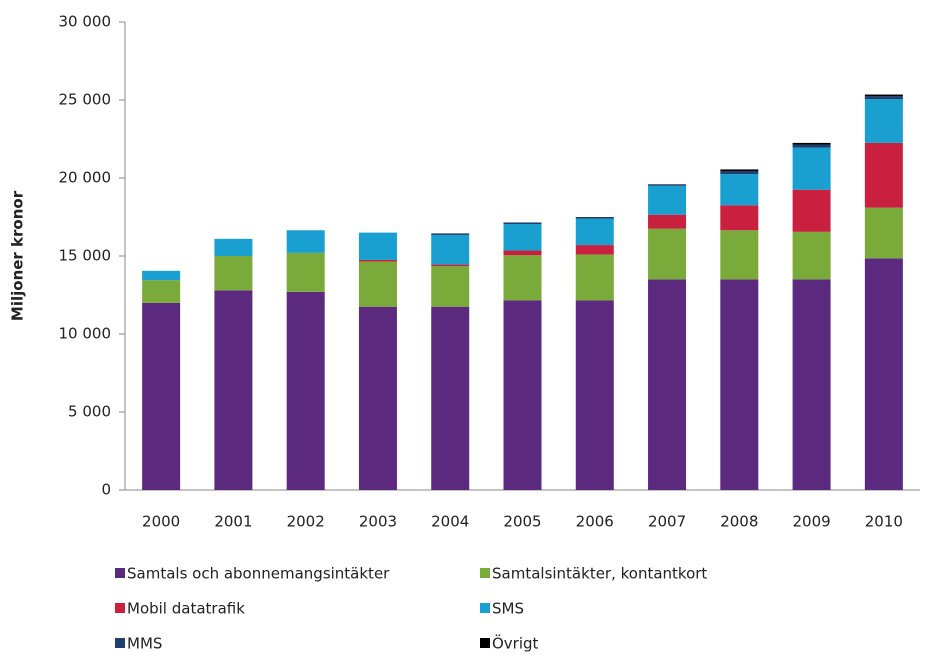 The width and height of the screenshot is (928, 658). I want to click on x-tick-label: 2001, so click(233, 522).